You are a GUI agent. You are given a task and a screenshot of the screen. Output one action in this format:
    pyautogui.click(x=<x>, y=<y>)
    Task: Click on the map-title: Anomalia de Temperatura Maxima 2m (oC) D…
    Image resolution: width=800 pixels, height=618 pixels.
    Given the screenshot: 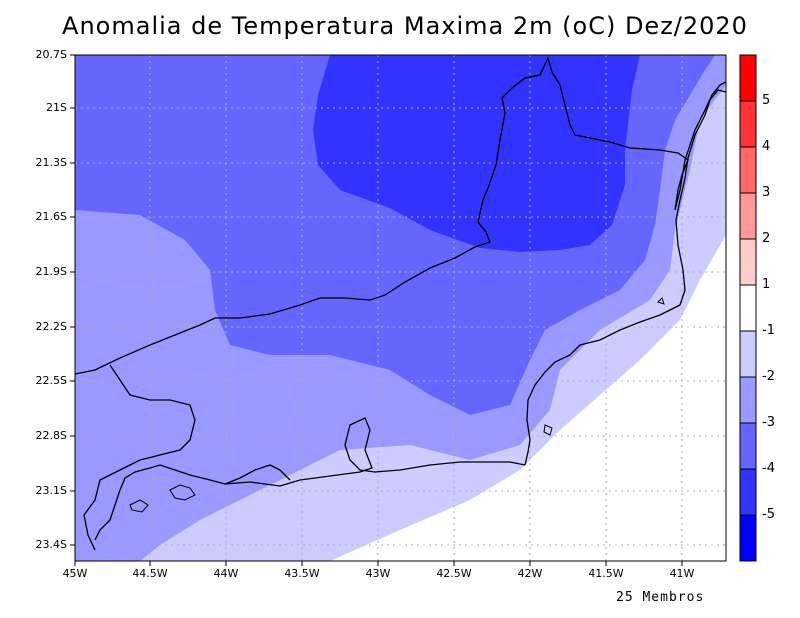 What is the action you would take?
    pyautogui.click(x=405, y=26)
    